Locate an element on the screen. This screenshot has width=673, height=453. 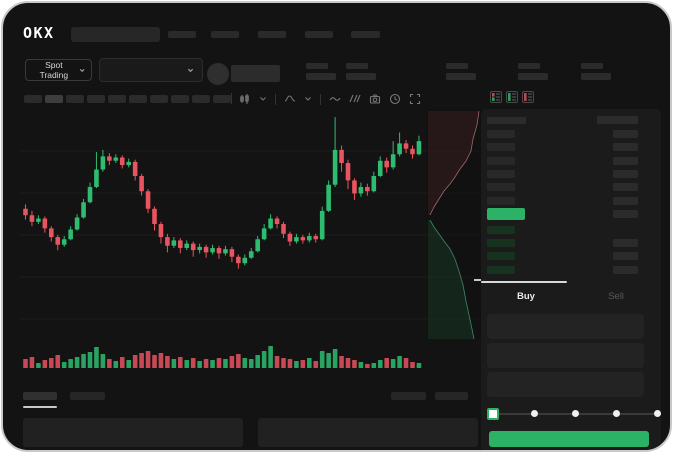
slider-stop-25pct is located at coordinates (534, 413).